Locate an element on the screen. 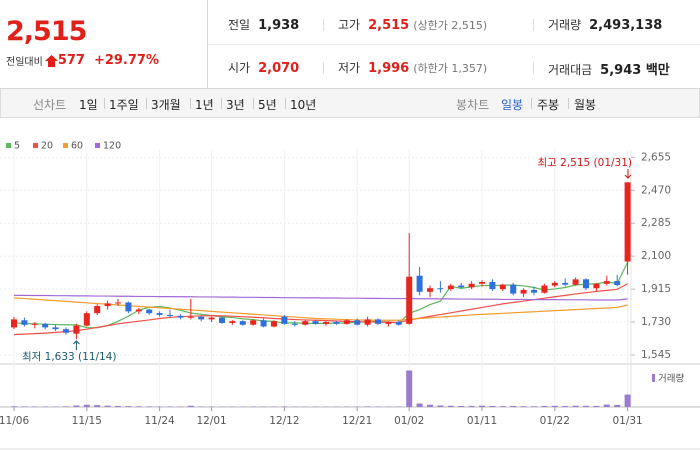 This screenshot has width=700, height=450. divider is located at coordinates (454, 44).